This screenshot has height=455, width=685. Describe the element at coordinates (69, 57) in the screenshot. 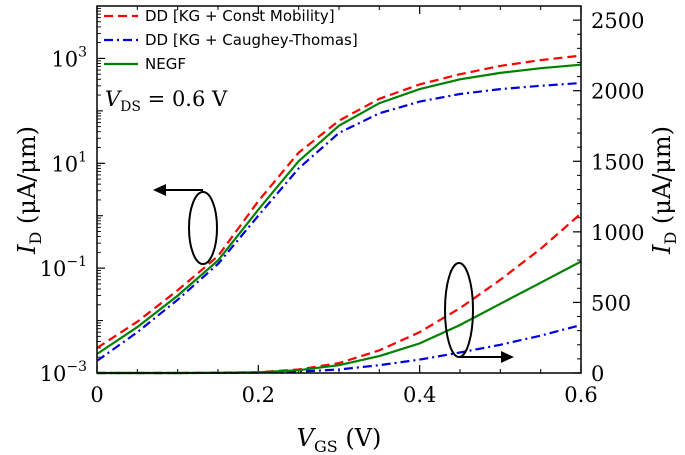

I see `left-tick-label: 10³` at that location.